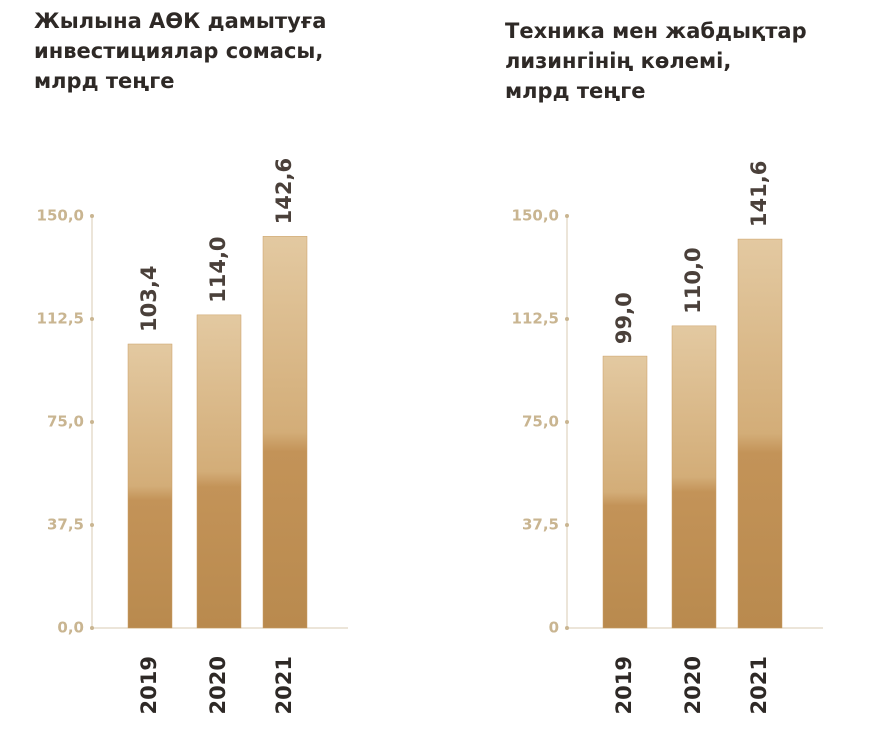 Image resolution: width=880 pixels, height=735 pixels. Describe the element at coordinates (149, 299) in the screenshot. I see `value-label: 103,4` at that location.